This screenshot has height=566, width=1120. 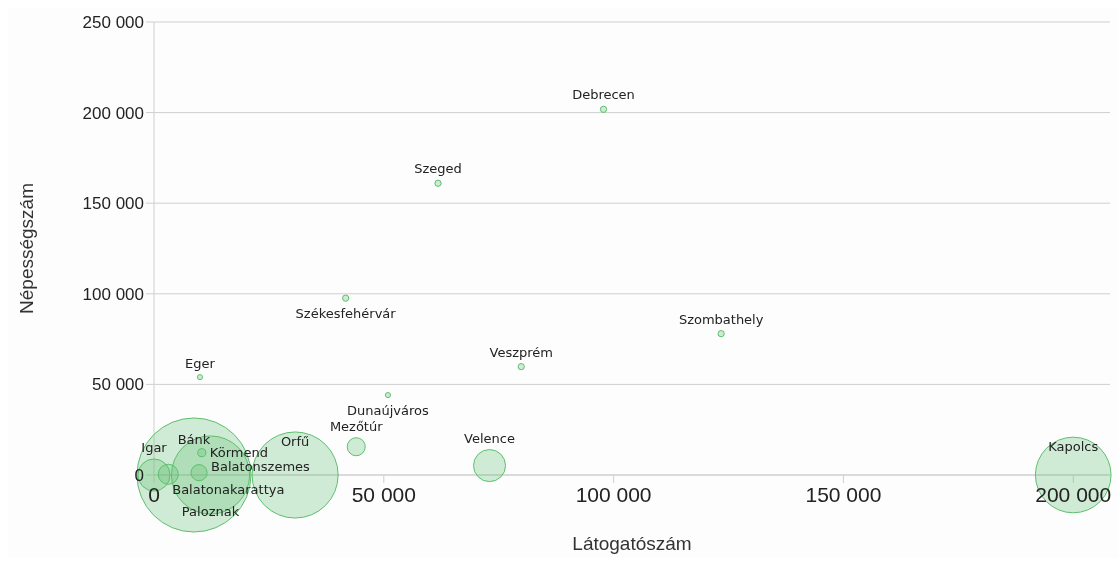 I want to click on x-tick-label: 50 000, so click(x=383, y=494).